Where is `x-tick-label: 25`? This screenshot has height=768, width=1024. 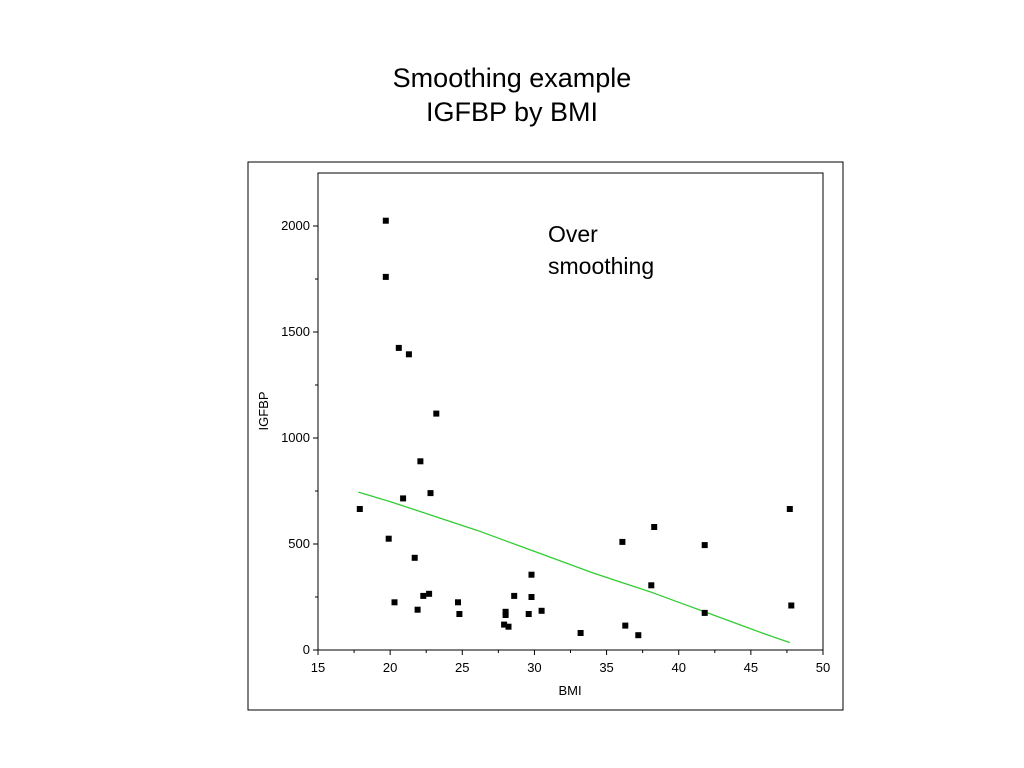 x-tick-label: 25 is located at coordinates (462, 667).